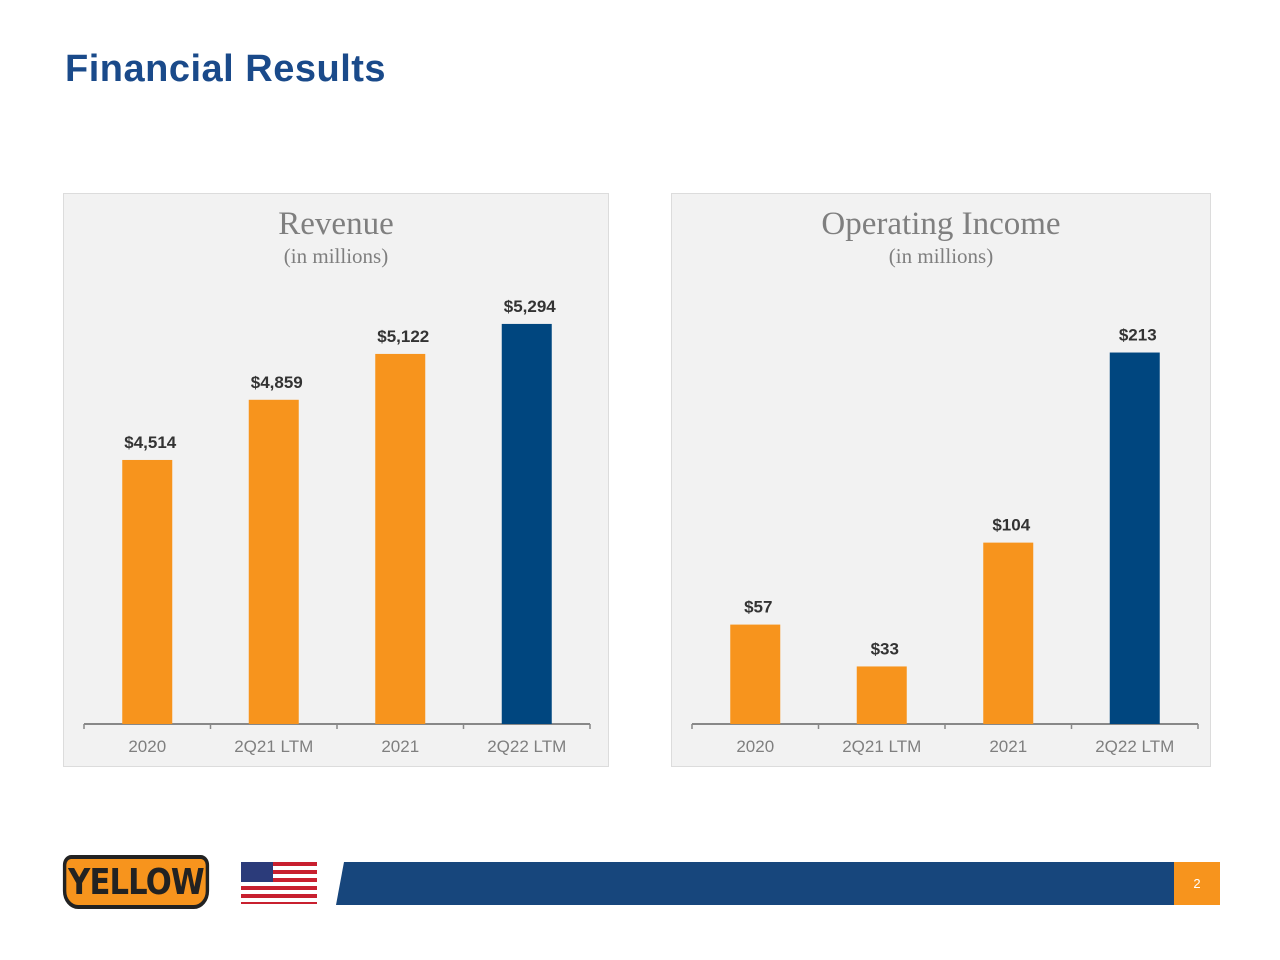  I want to click on data-label: $4,514, so click(150, 442).